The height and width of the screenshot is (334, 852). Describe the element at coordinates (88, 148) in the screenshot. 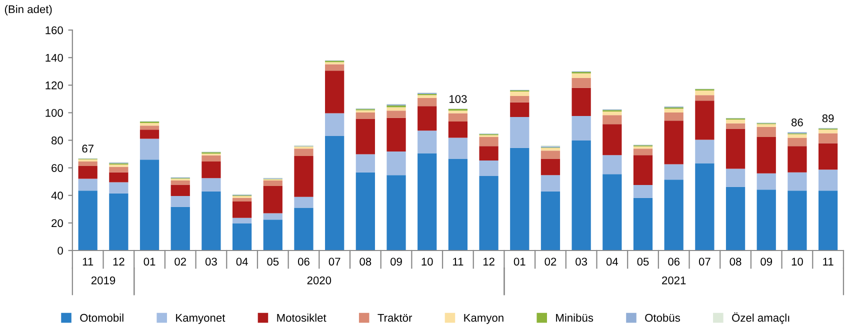

I see `total-label: 67` at that location.